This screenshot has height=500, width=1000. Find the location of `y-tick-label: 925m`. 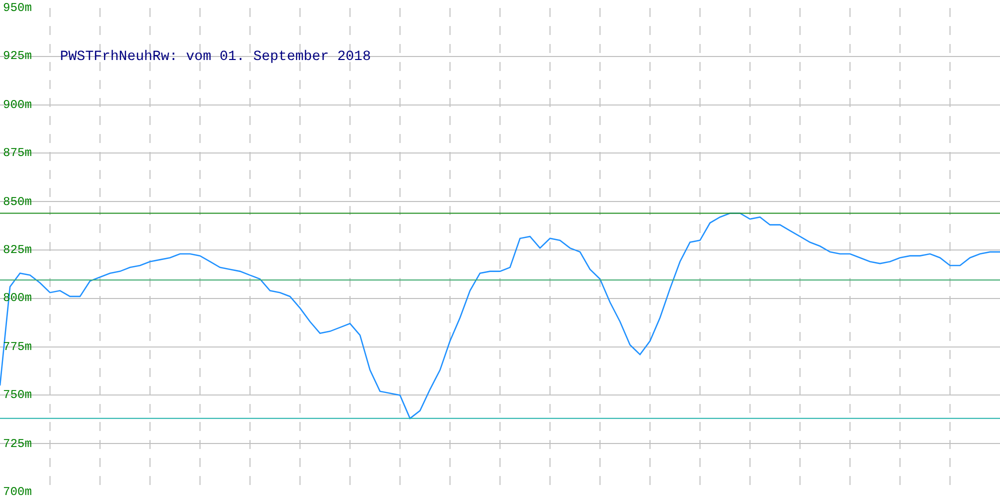

y-tick-label: 925m is located at coordinates (17, 56).